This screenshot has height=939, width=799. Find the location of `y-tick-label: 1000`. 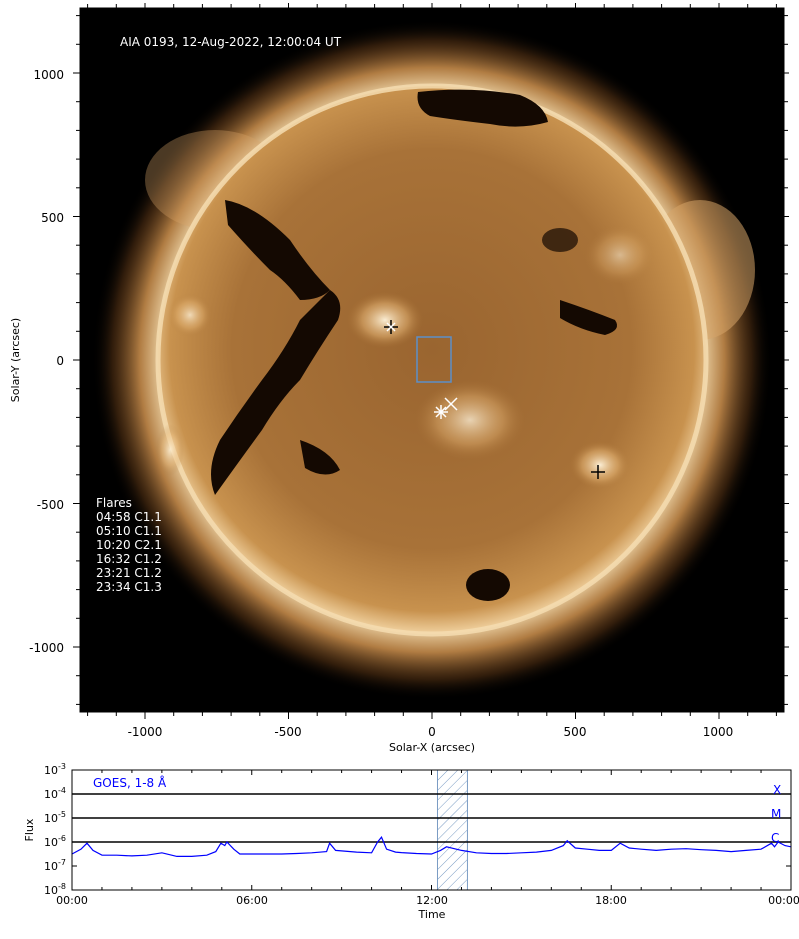

y-tick-label: 1000 is located at coordinates (48, 75).